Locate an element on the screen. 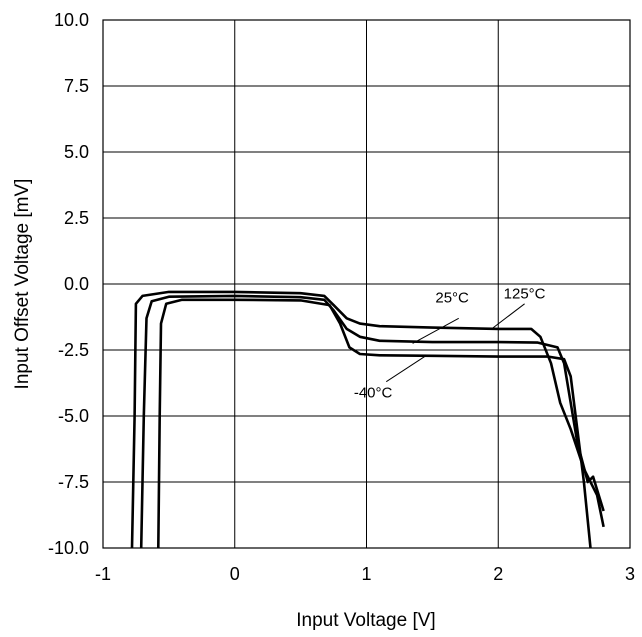 This screenshot has height=637, width=642. y-tick-label: 7.5 is located at coordinates (76, 86).